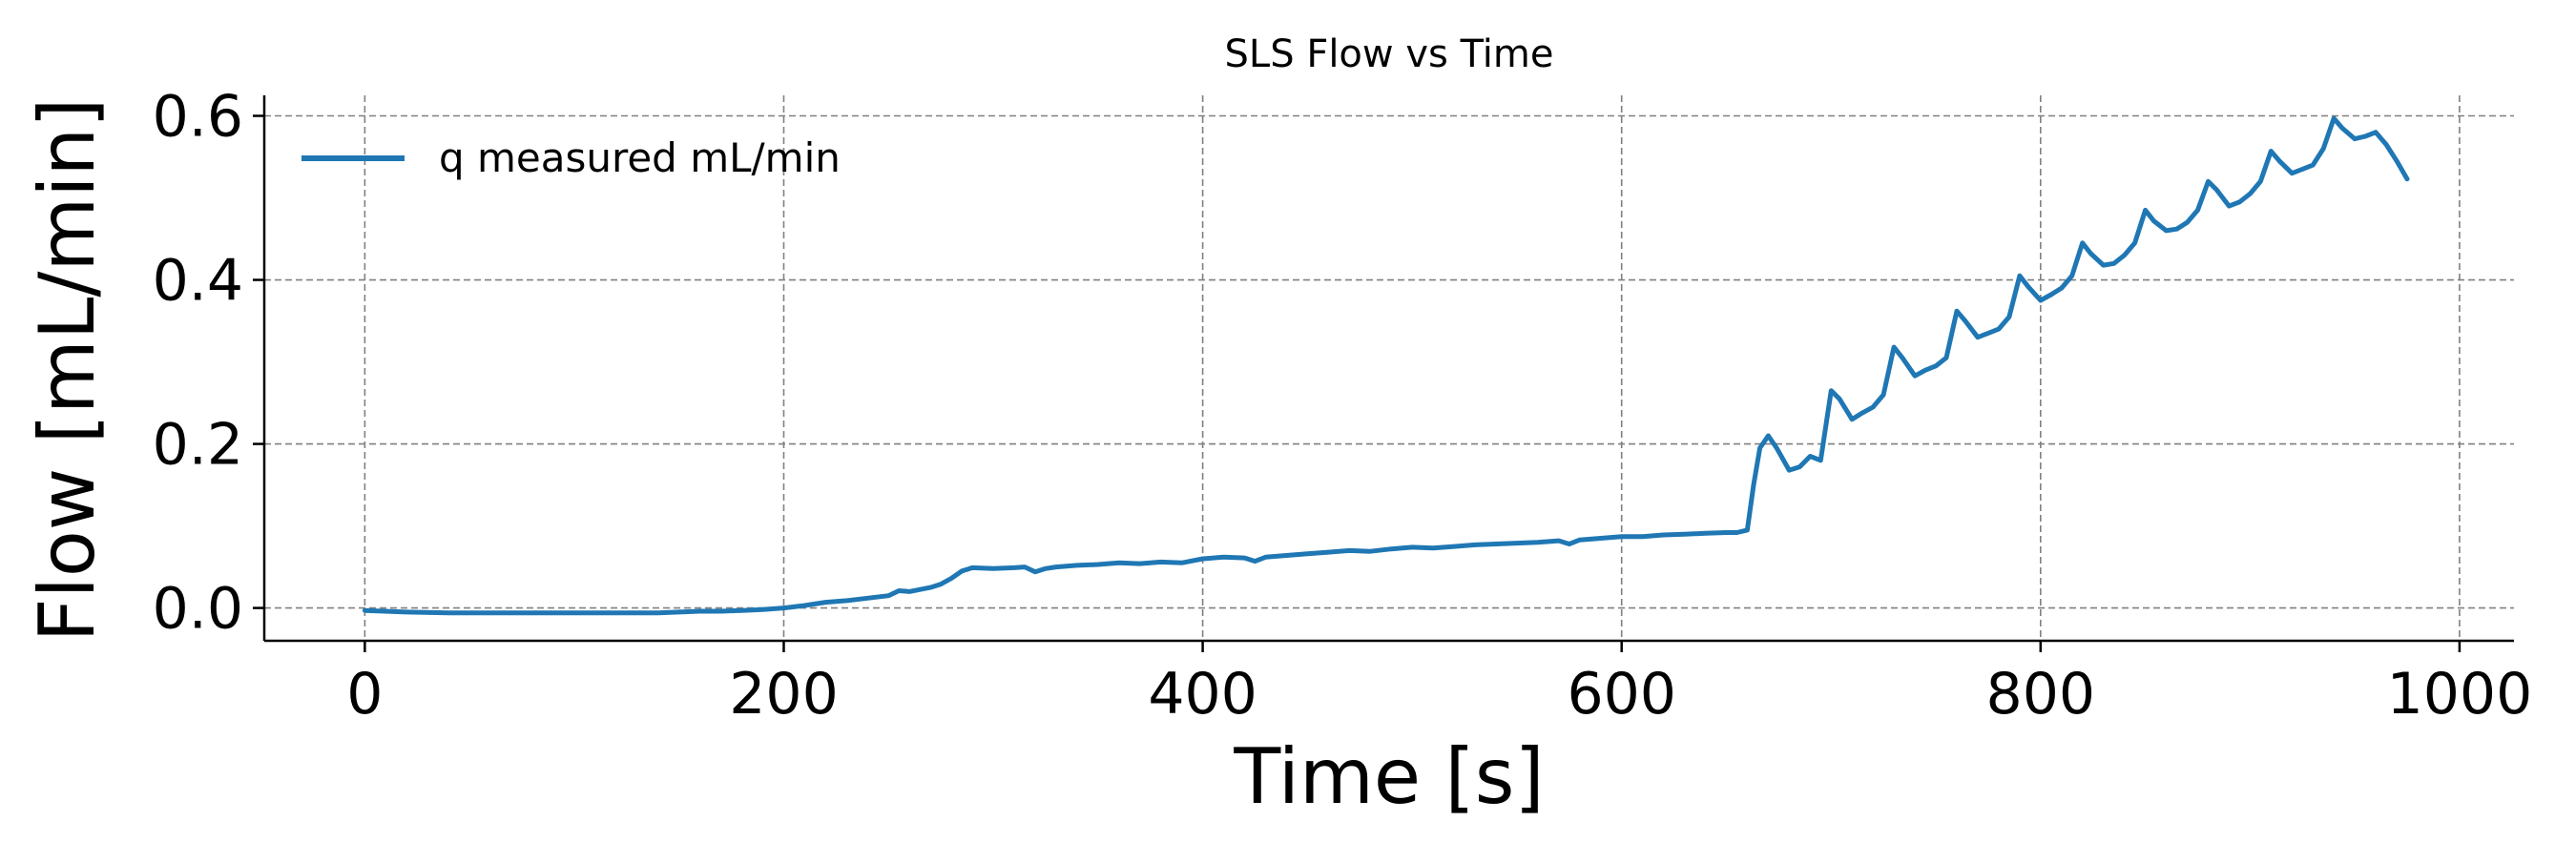 The image size is (2576, 862). Describe the element at coordinates (198, 117) in the screenshot. I see `y-tick-label: 0.6` at that location.